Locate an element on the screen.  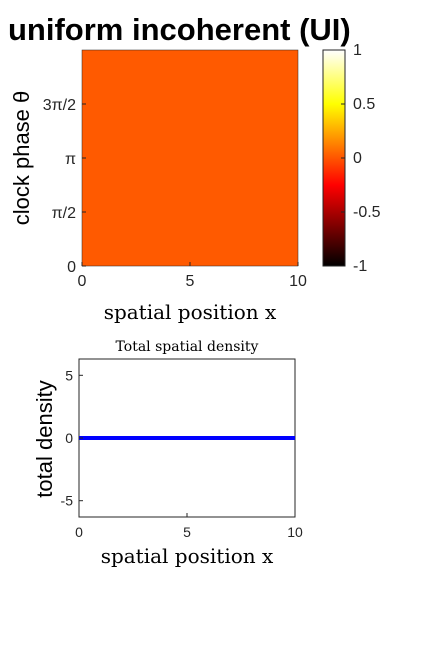
heatmap-y-label: clock phase θ is located at coordinates (21, 158).